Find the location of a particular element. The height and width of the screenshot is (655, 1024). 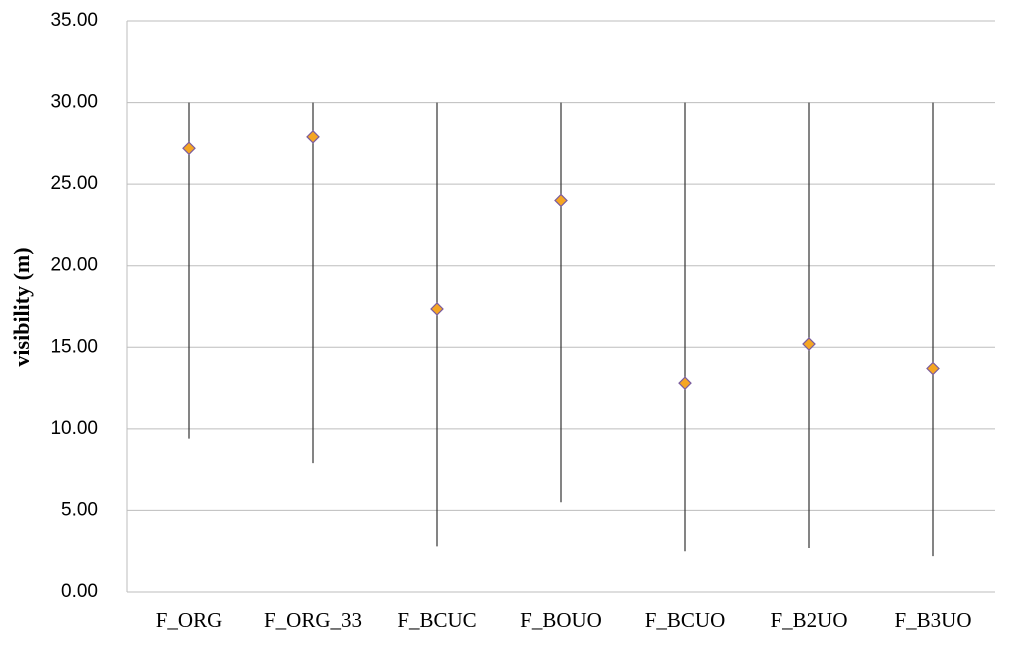

y-tick-label: 25.00 is located at coordinates (74, 183).